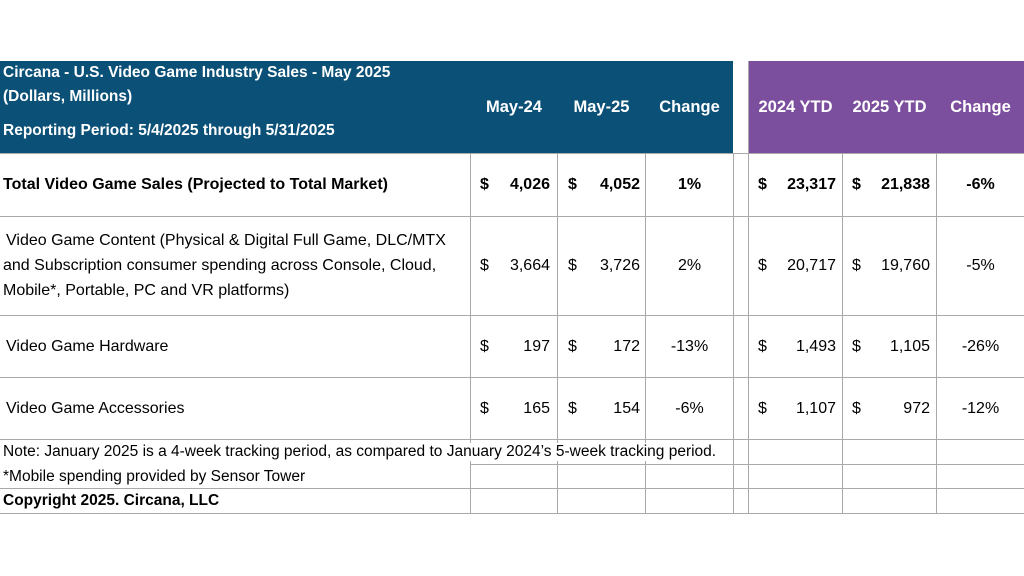  Describe the element at coordinates (811, 265) in the screenshot. I see `value-ytd24: 20,717` at that location.